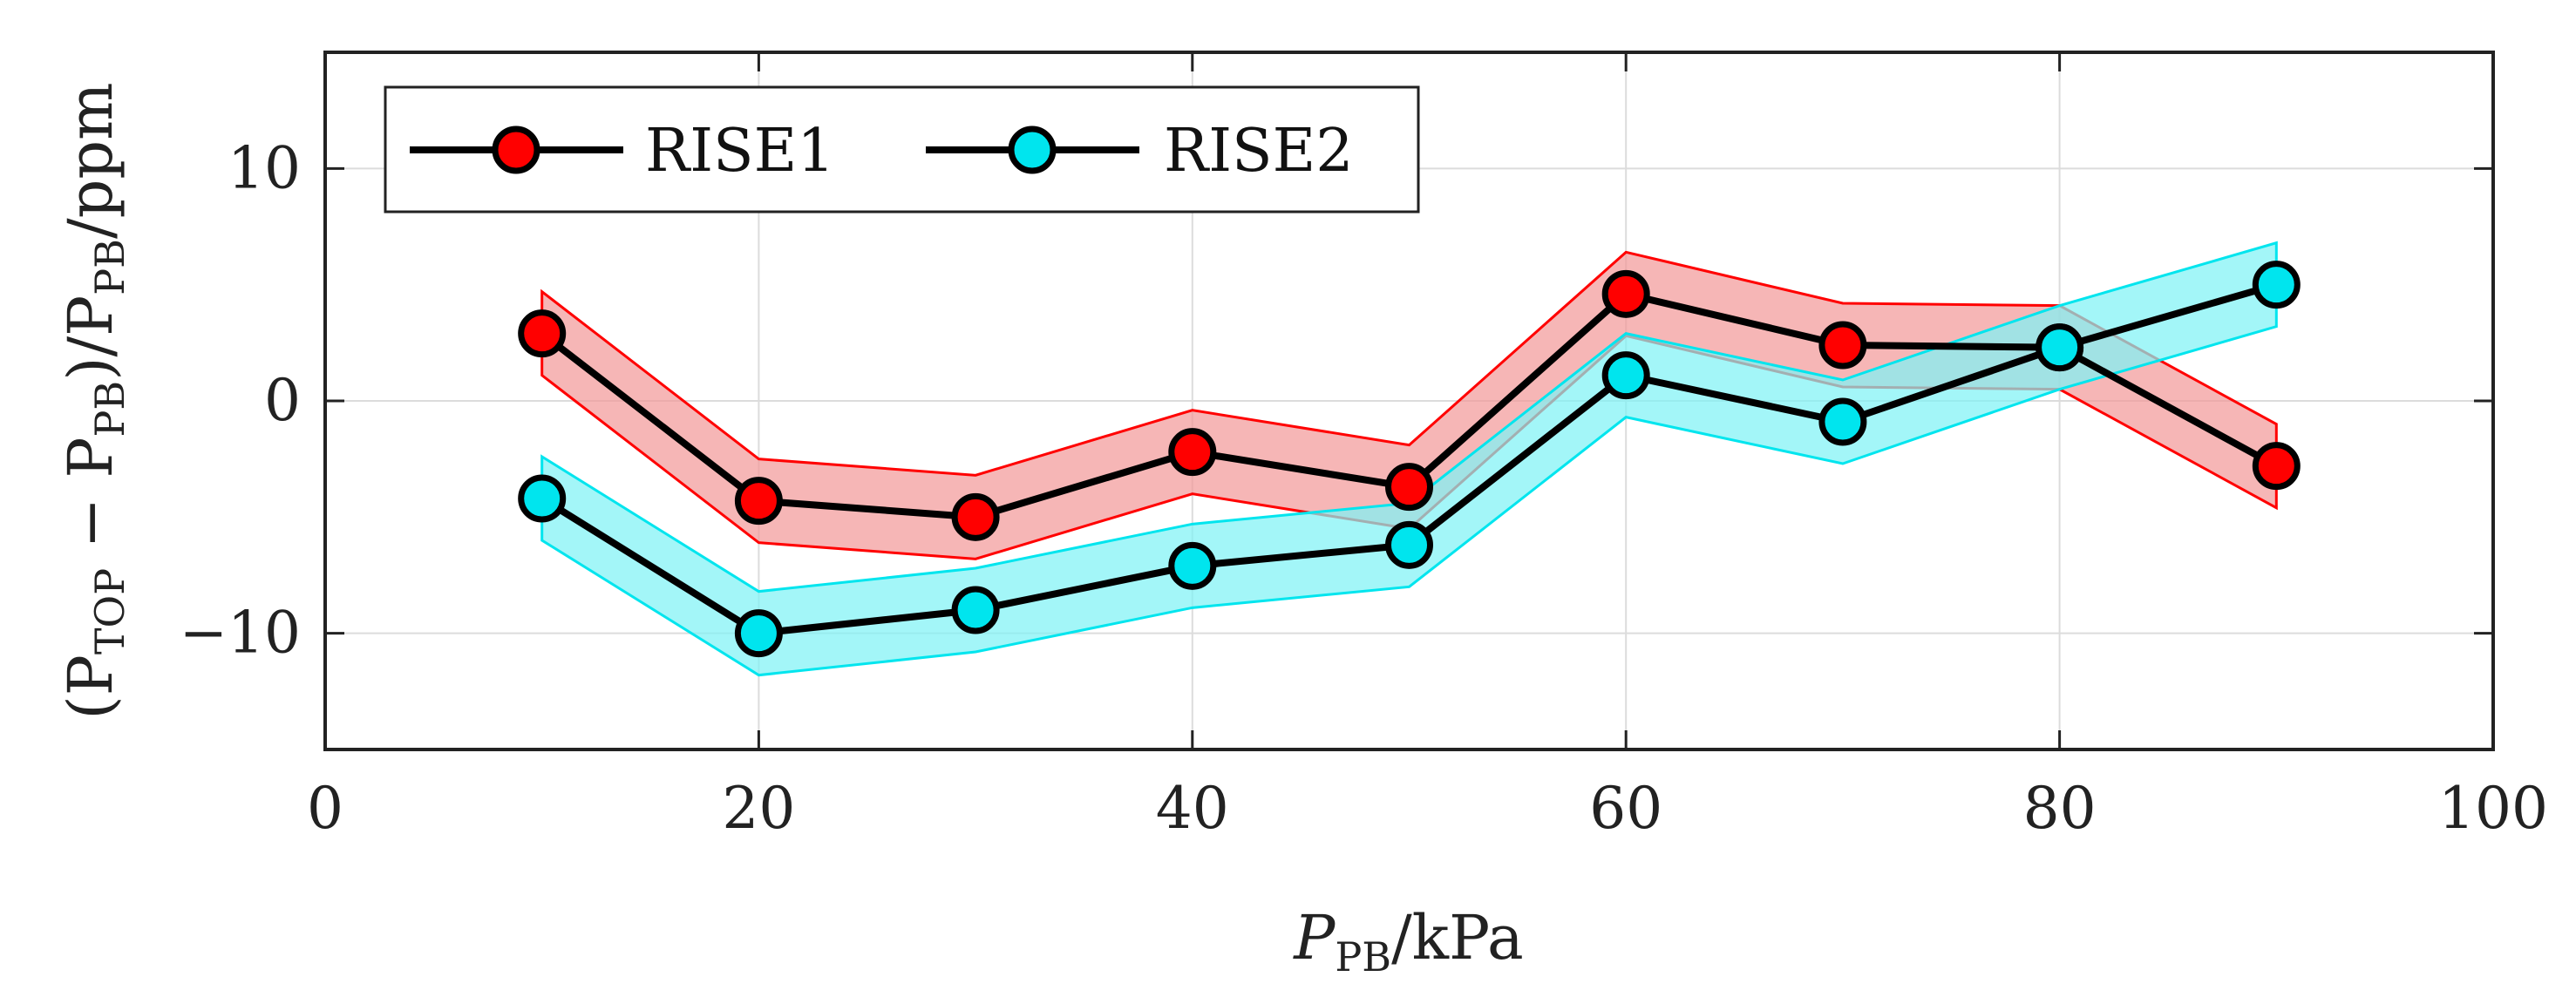 The width and height of the screenshot is (2576, 997). Describe the element at coordinates (758, 808) in the screenshot. I see `x-tick-label: 20` at that location.